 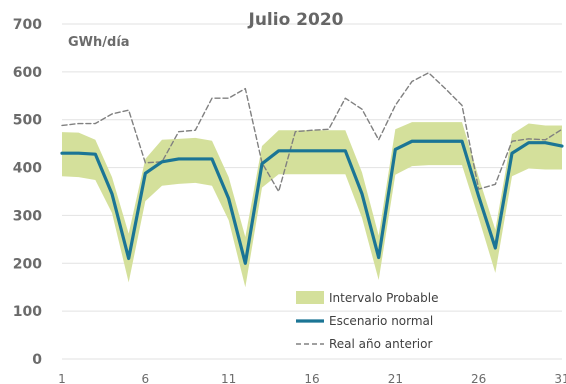 I want to click on x-tick-label: 16, so click(x=311, y=378).